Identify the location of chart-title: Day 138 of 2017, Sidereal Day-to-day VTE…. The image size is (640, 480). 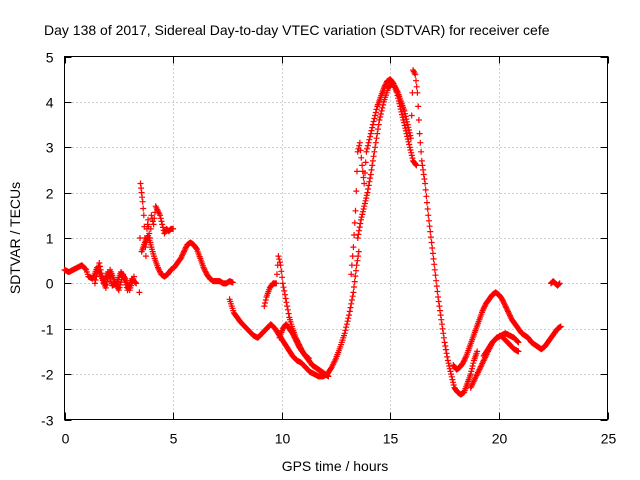
(297, 30).